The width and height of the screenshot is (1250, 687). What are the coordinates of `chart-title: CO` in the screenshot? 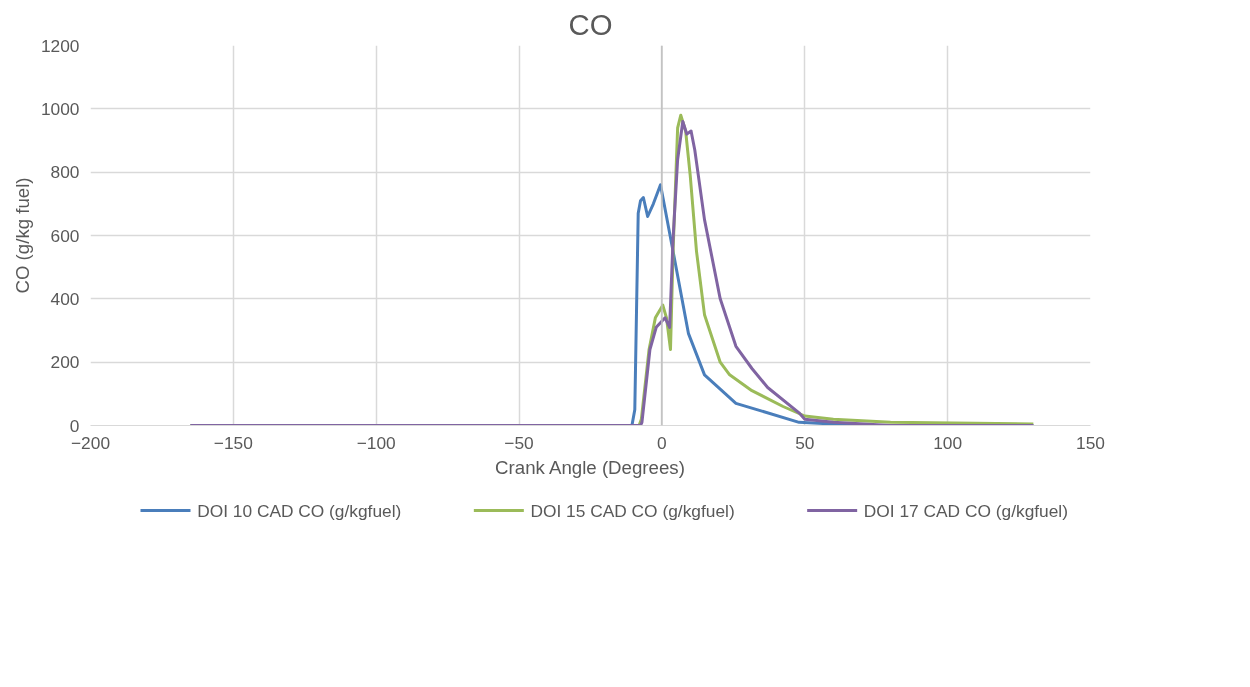 It's located at (590, 24).